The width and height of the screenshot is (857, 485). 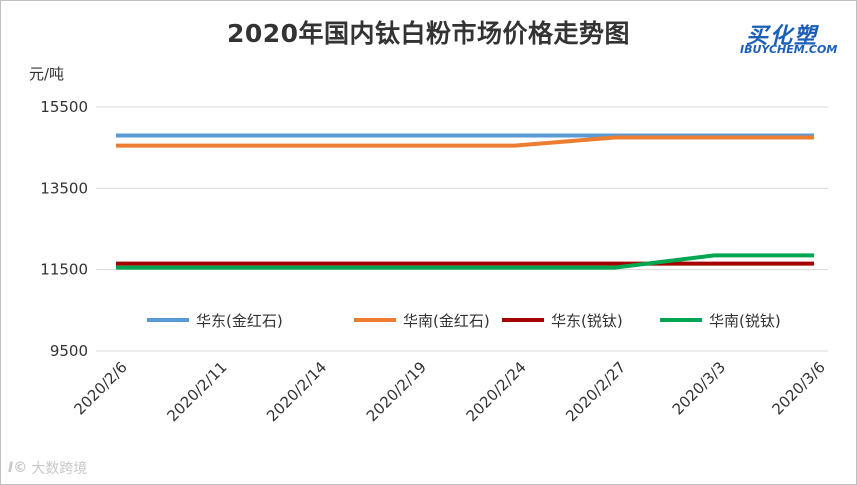 What do you see at coordinates (296, 391) in the screenshot?
I see `x-tick-label-2: 2020/2/14` at bounding box center [296, 391].